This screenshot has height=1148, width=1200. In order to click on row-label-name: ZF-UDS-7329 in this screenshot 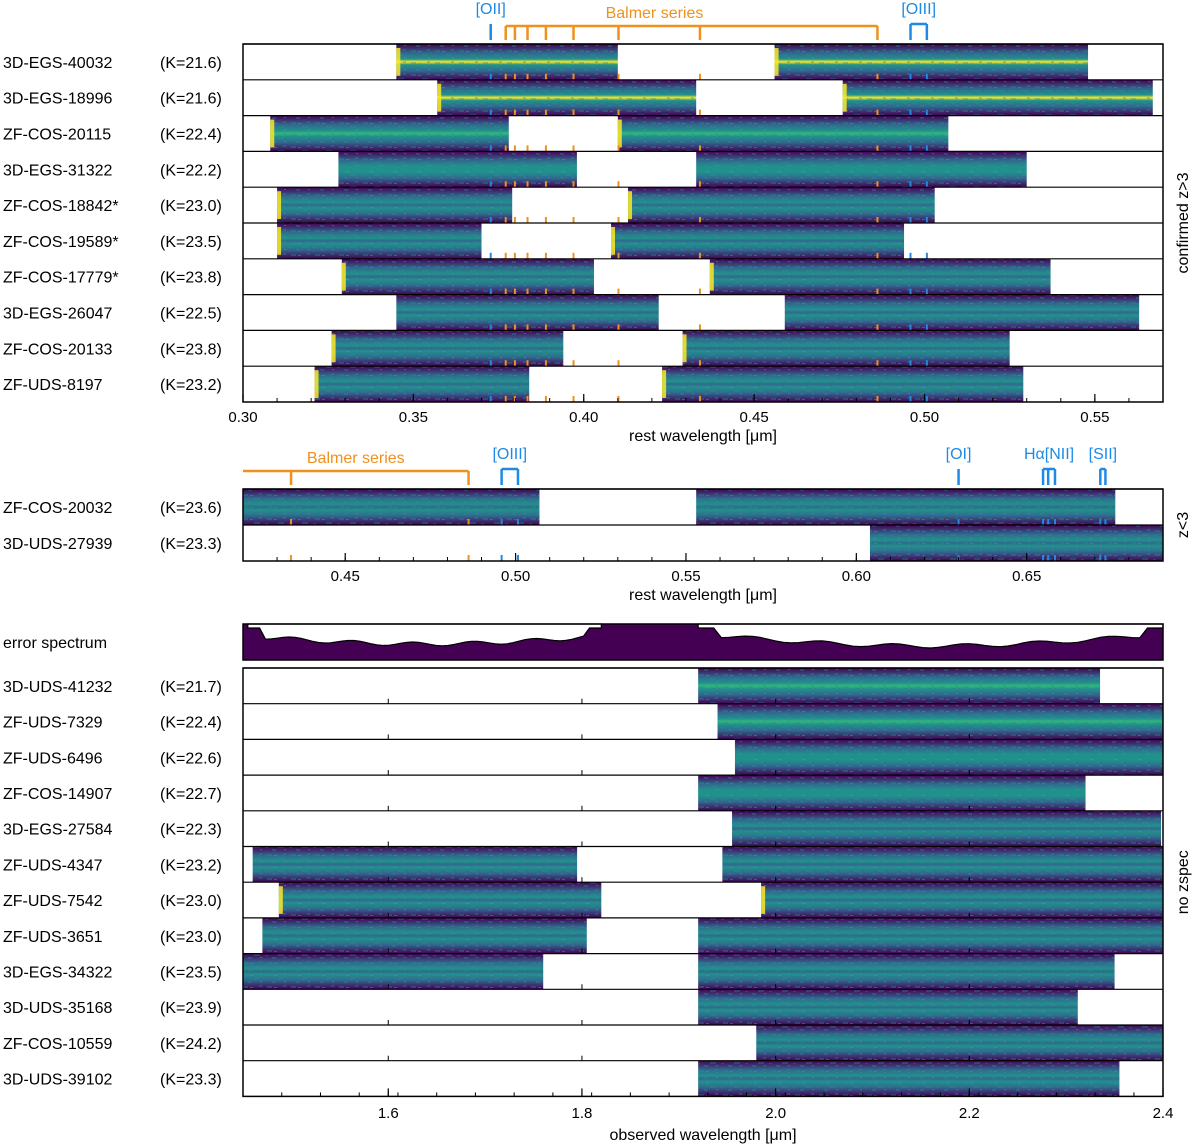, I will do `click(53, 723)`.